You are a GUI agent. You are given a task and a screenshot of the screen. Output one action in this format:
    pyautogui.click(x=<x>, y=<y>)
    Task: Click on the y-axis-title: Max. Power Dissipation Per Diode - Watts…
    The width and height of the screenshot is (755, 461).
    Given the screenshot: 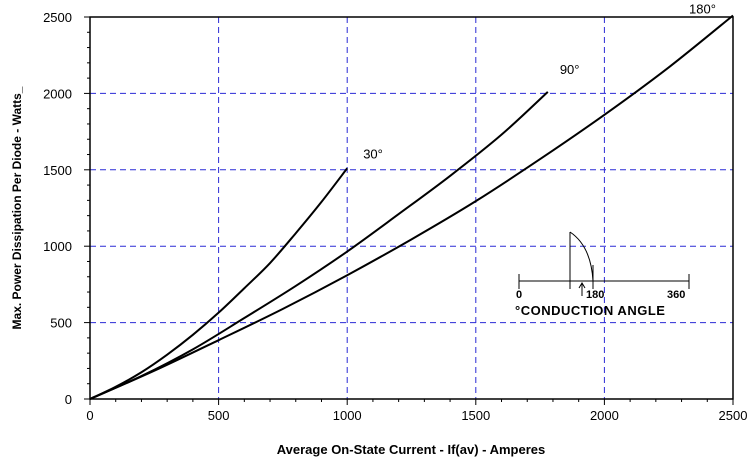 What is the action you would take?
    pyautogui.click(x=17, y=207)
    